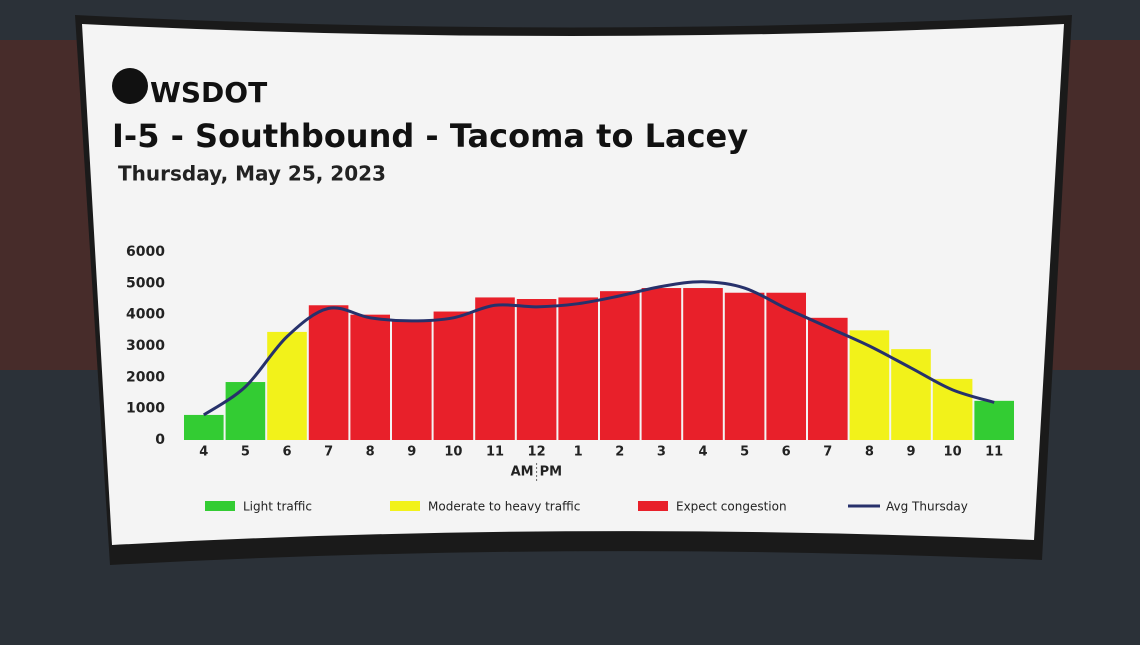 This screenshot has width=1140, height=645. What do you see at coordinates (504, 507) in the screenshot?
I see `legend-label: Moderate to heavy traffic` at bounding box center [504, 507].